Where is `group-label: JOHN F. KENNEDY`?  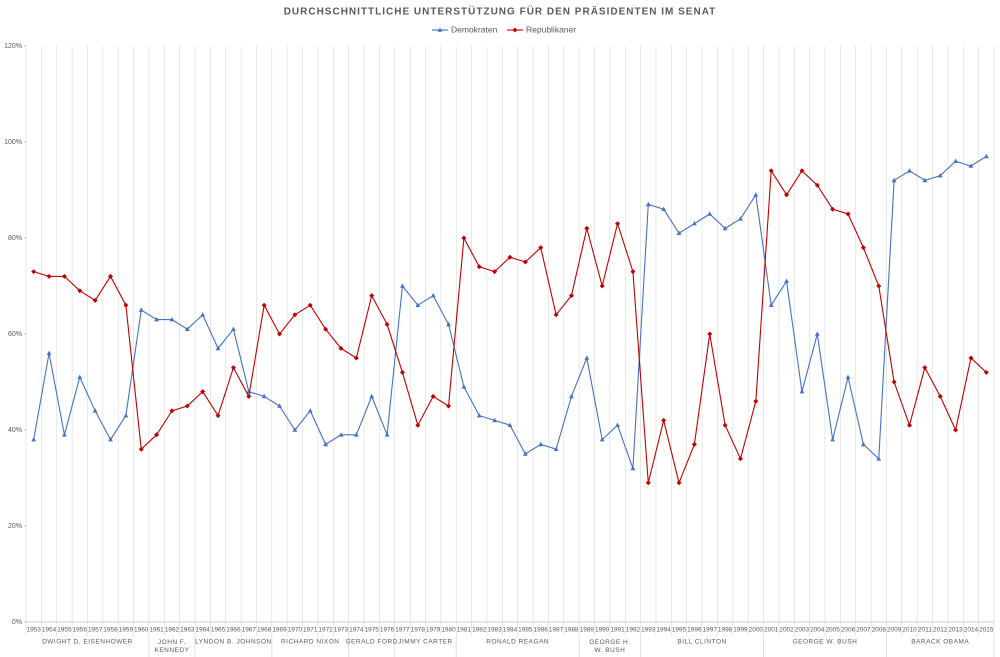
group-label: JOHN F. KENNEDY is located at coordinates (171, 646).